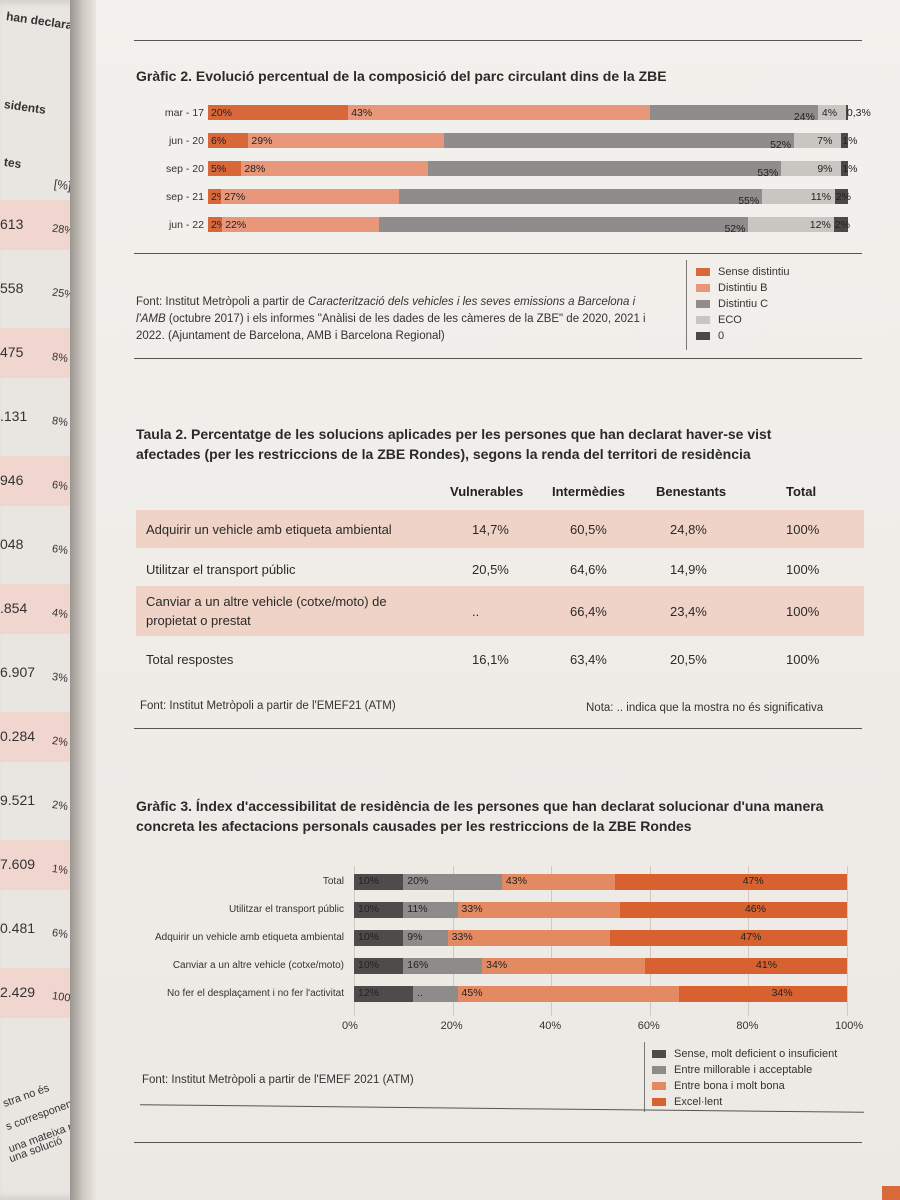 The width and height of the screenshot is (900, 1200). What do you see at coordinates (500, 659) in the screenshot?
I see `table2-row: Total respostes 16,1% 63,4% 20,5% 100%` at bounding box center [500, 659].